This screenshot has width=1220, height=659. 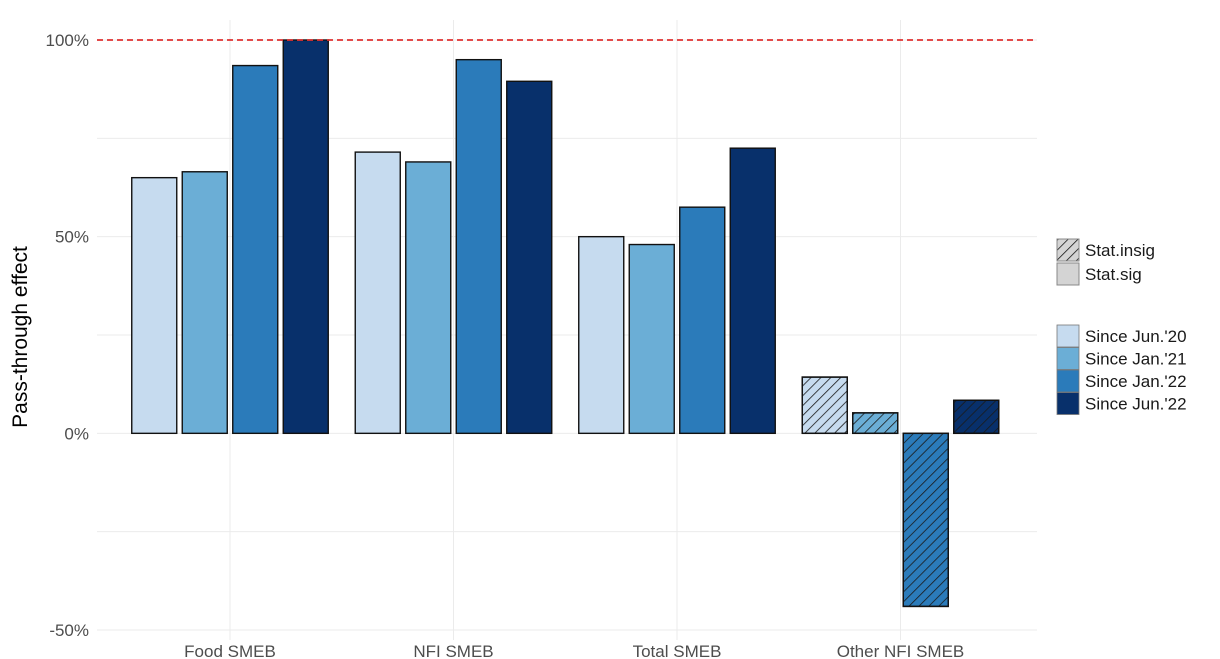 What do you see at coordinates (20, 337) in the screenshot?
I see `y-axis-title: Pass-through effect` at bounding box center [20, 337].